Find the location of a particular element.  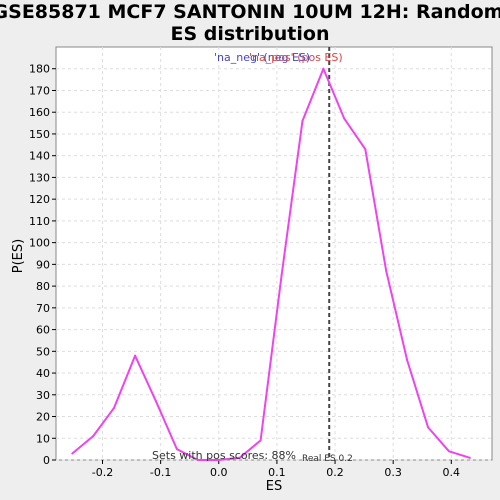

y-tick-label: 50 is located at coordinates (43, 351).